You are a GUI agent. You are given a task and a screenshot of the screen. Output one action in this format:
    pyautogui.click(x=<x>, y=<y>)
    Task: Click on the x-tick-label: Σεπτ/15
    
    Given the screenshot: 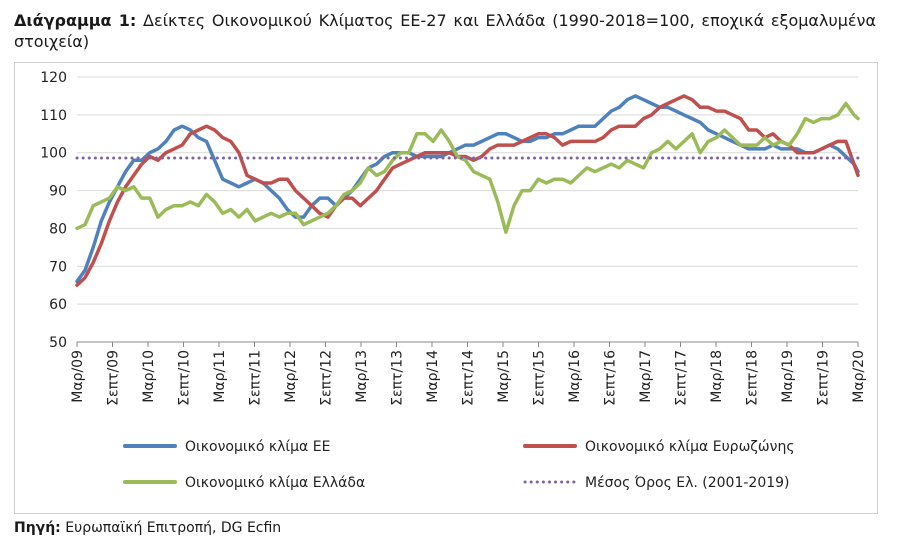 What is the action you would take?
    pyautogui.click(x=540, y=378)
    